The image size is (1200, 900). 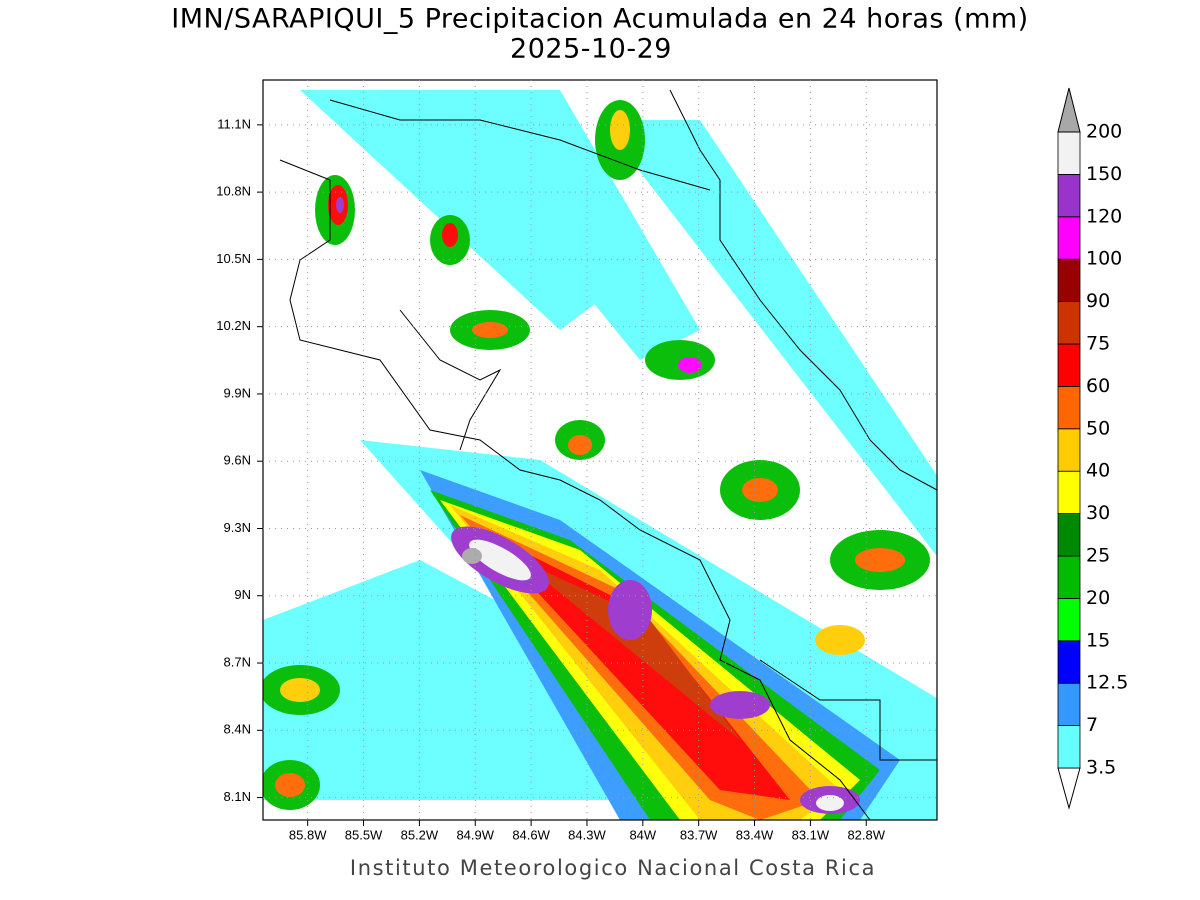 I want to click on colorbar-label: 15, so click(x=1098, y=640).